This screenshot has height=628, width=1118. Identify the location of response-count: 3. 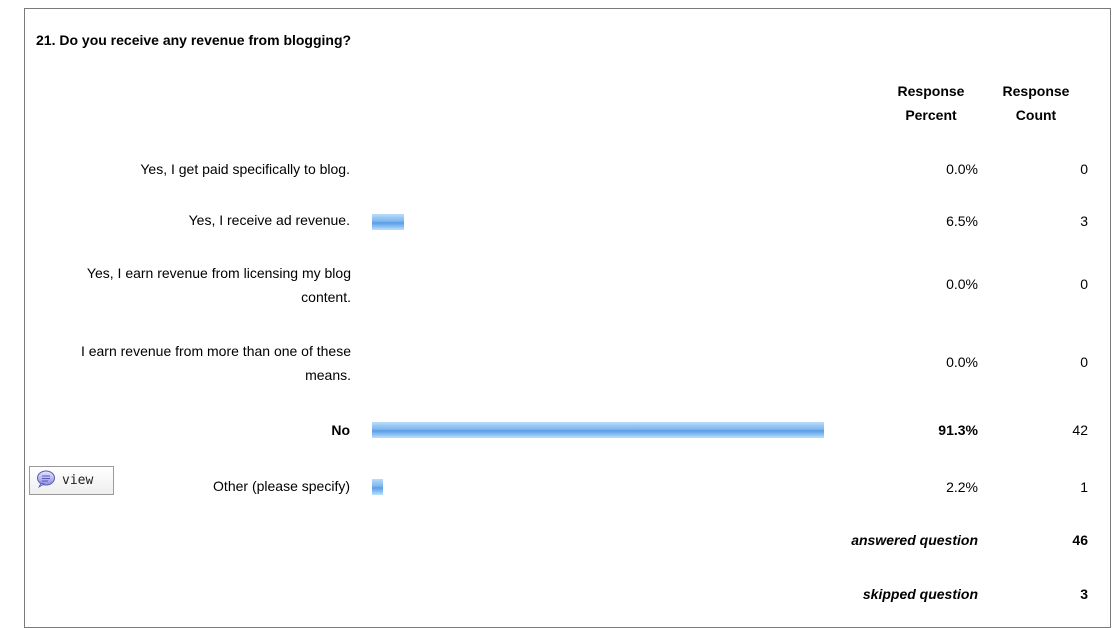
(1084, 221).